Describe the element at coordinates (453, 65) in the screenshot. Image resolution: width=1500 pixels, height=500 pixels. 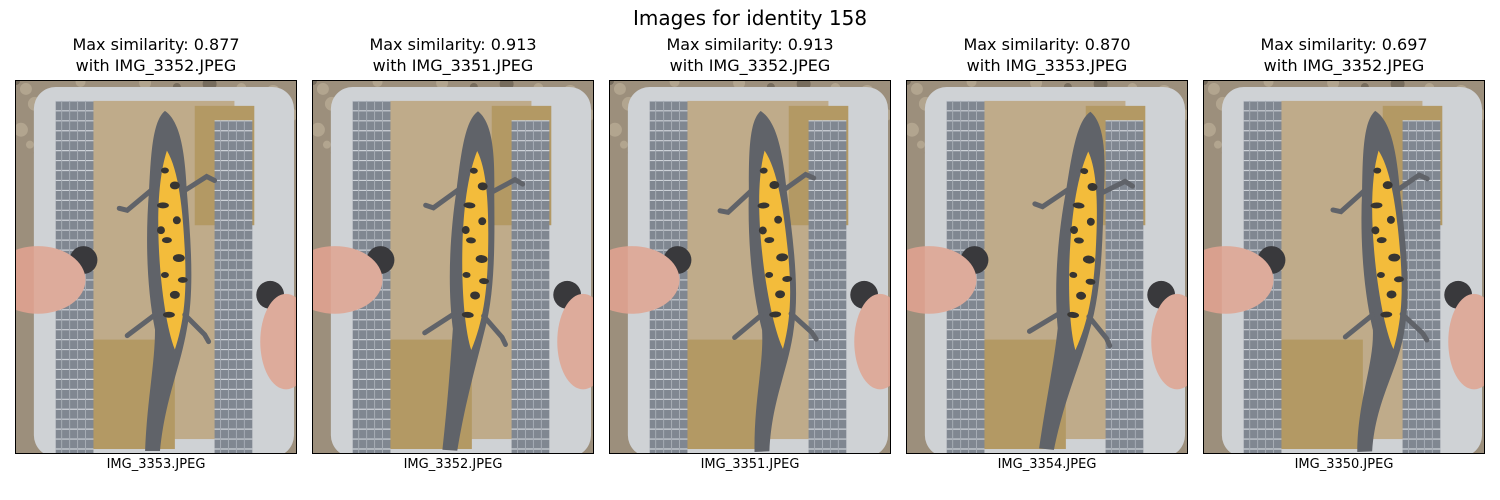
I see `panel-title-match: with IMG_3351.JPEG` at that location.